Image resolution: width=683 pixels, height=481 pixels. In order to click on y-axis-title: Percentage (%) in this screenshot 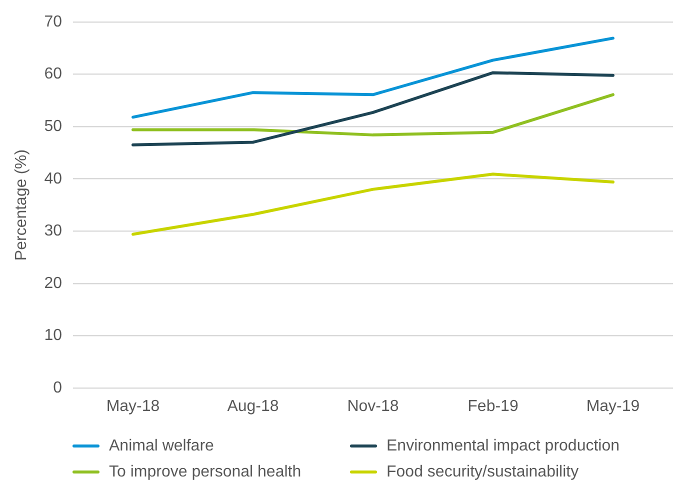, I will do `click(21, 205)`.